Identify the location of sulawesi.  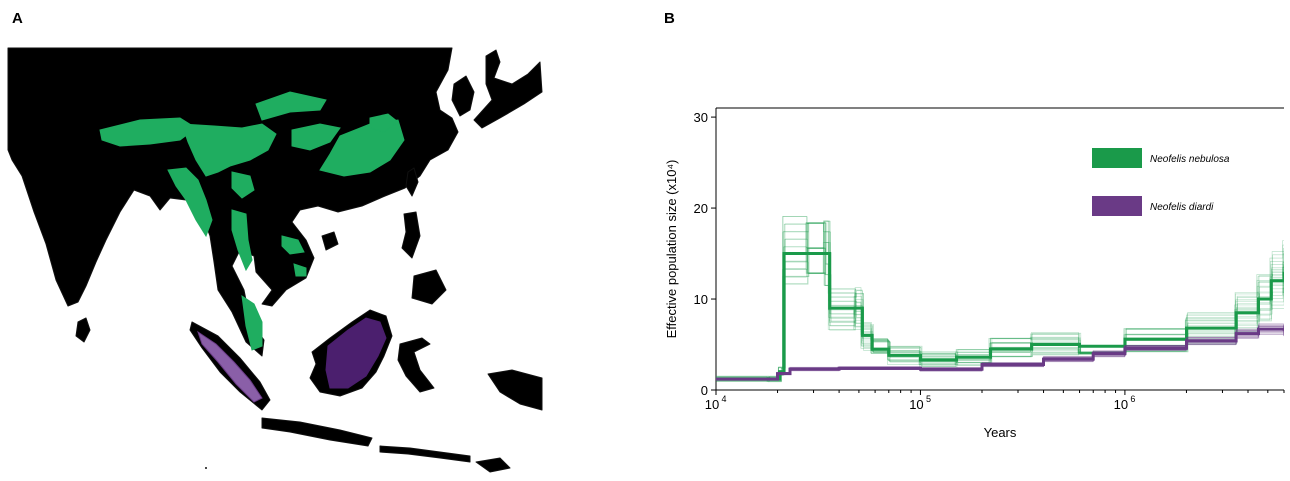
(416, 365).